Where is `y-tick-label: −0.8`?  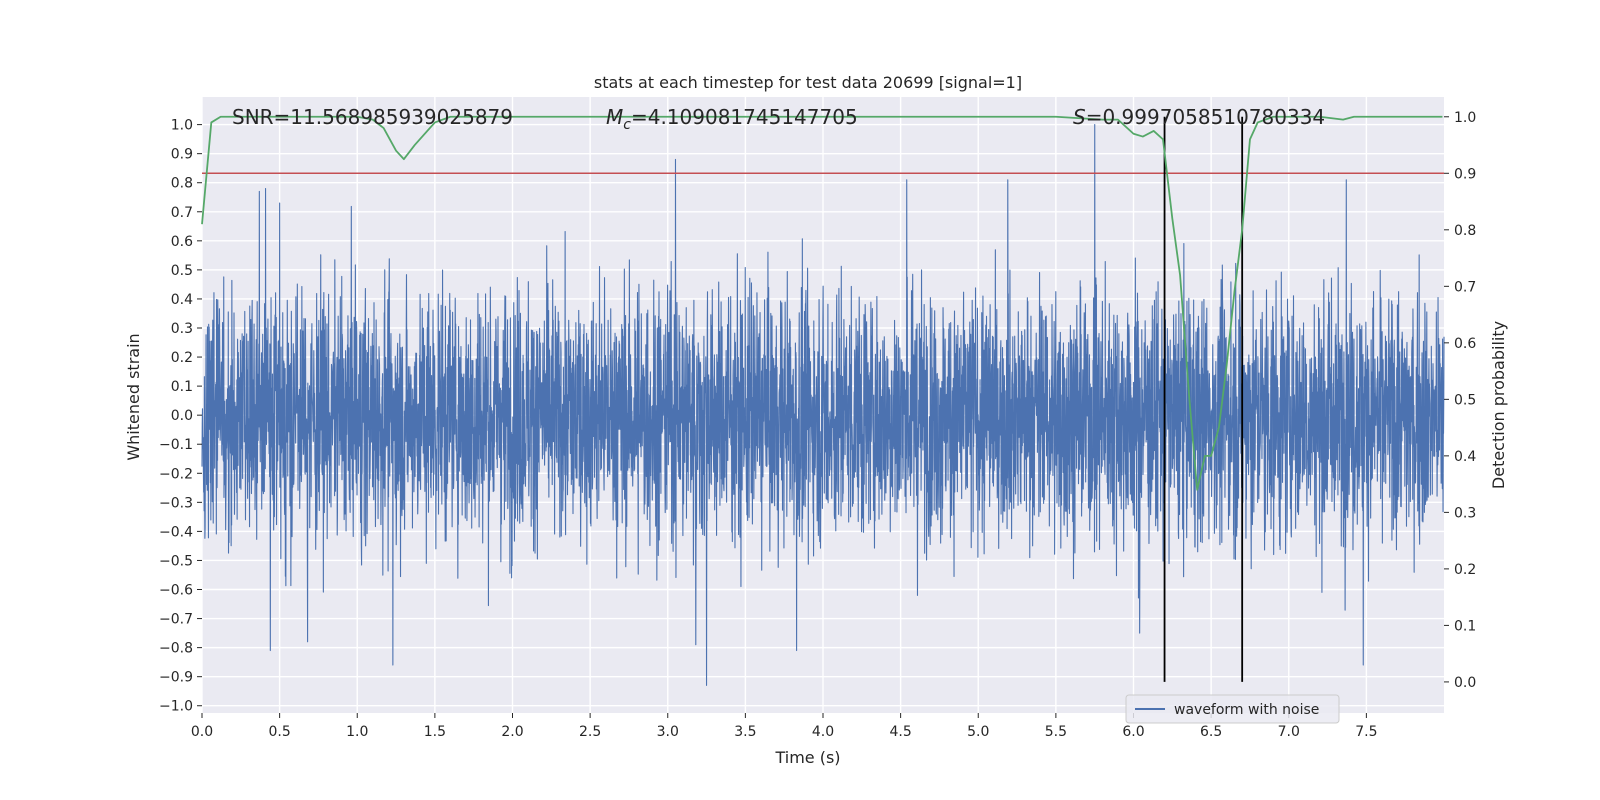 y-tick-label: −0.8 is located at coordinates (176, 649).